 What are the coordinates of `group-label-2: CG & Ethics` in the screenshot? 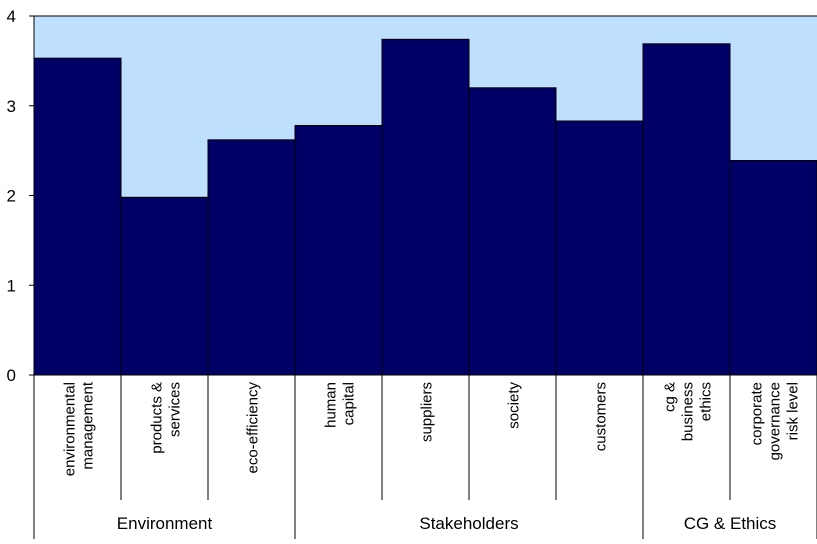 It's located at (730, 523).